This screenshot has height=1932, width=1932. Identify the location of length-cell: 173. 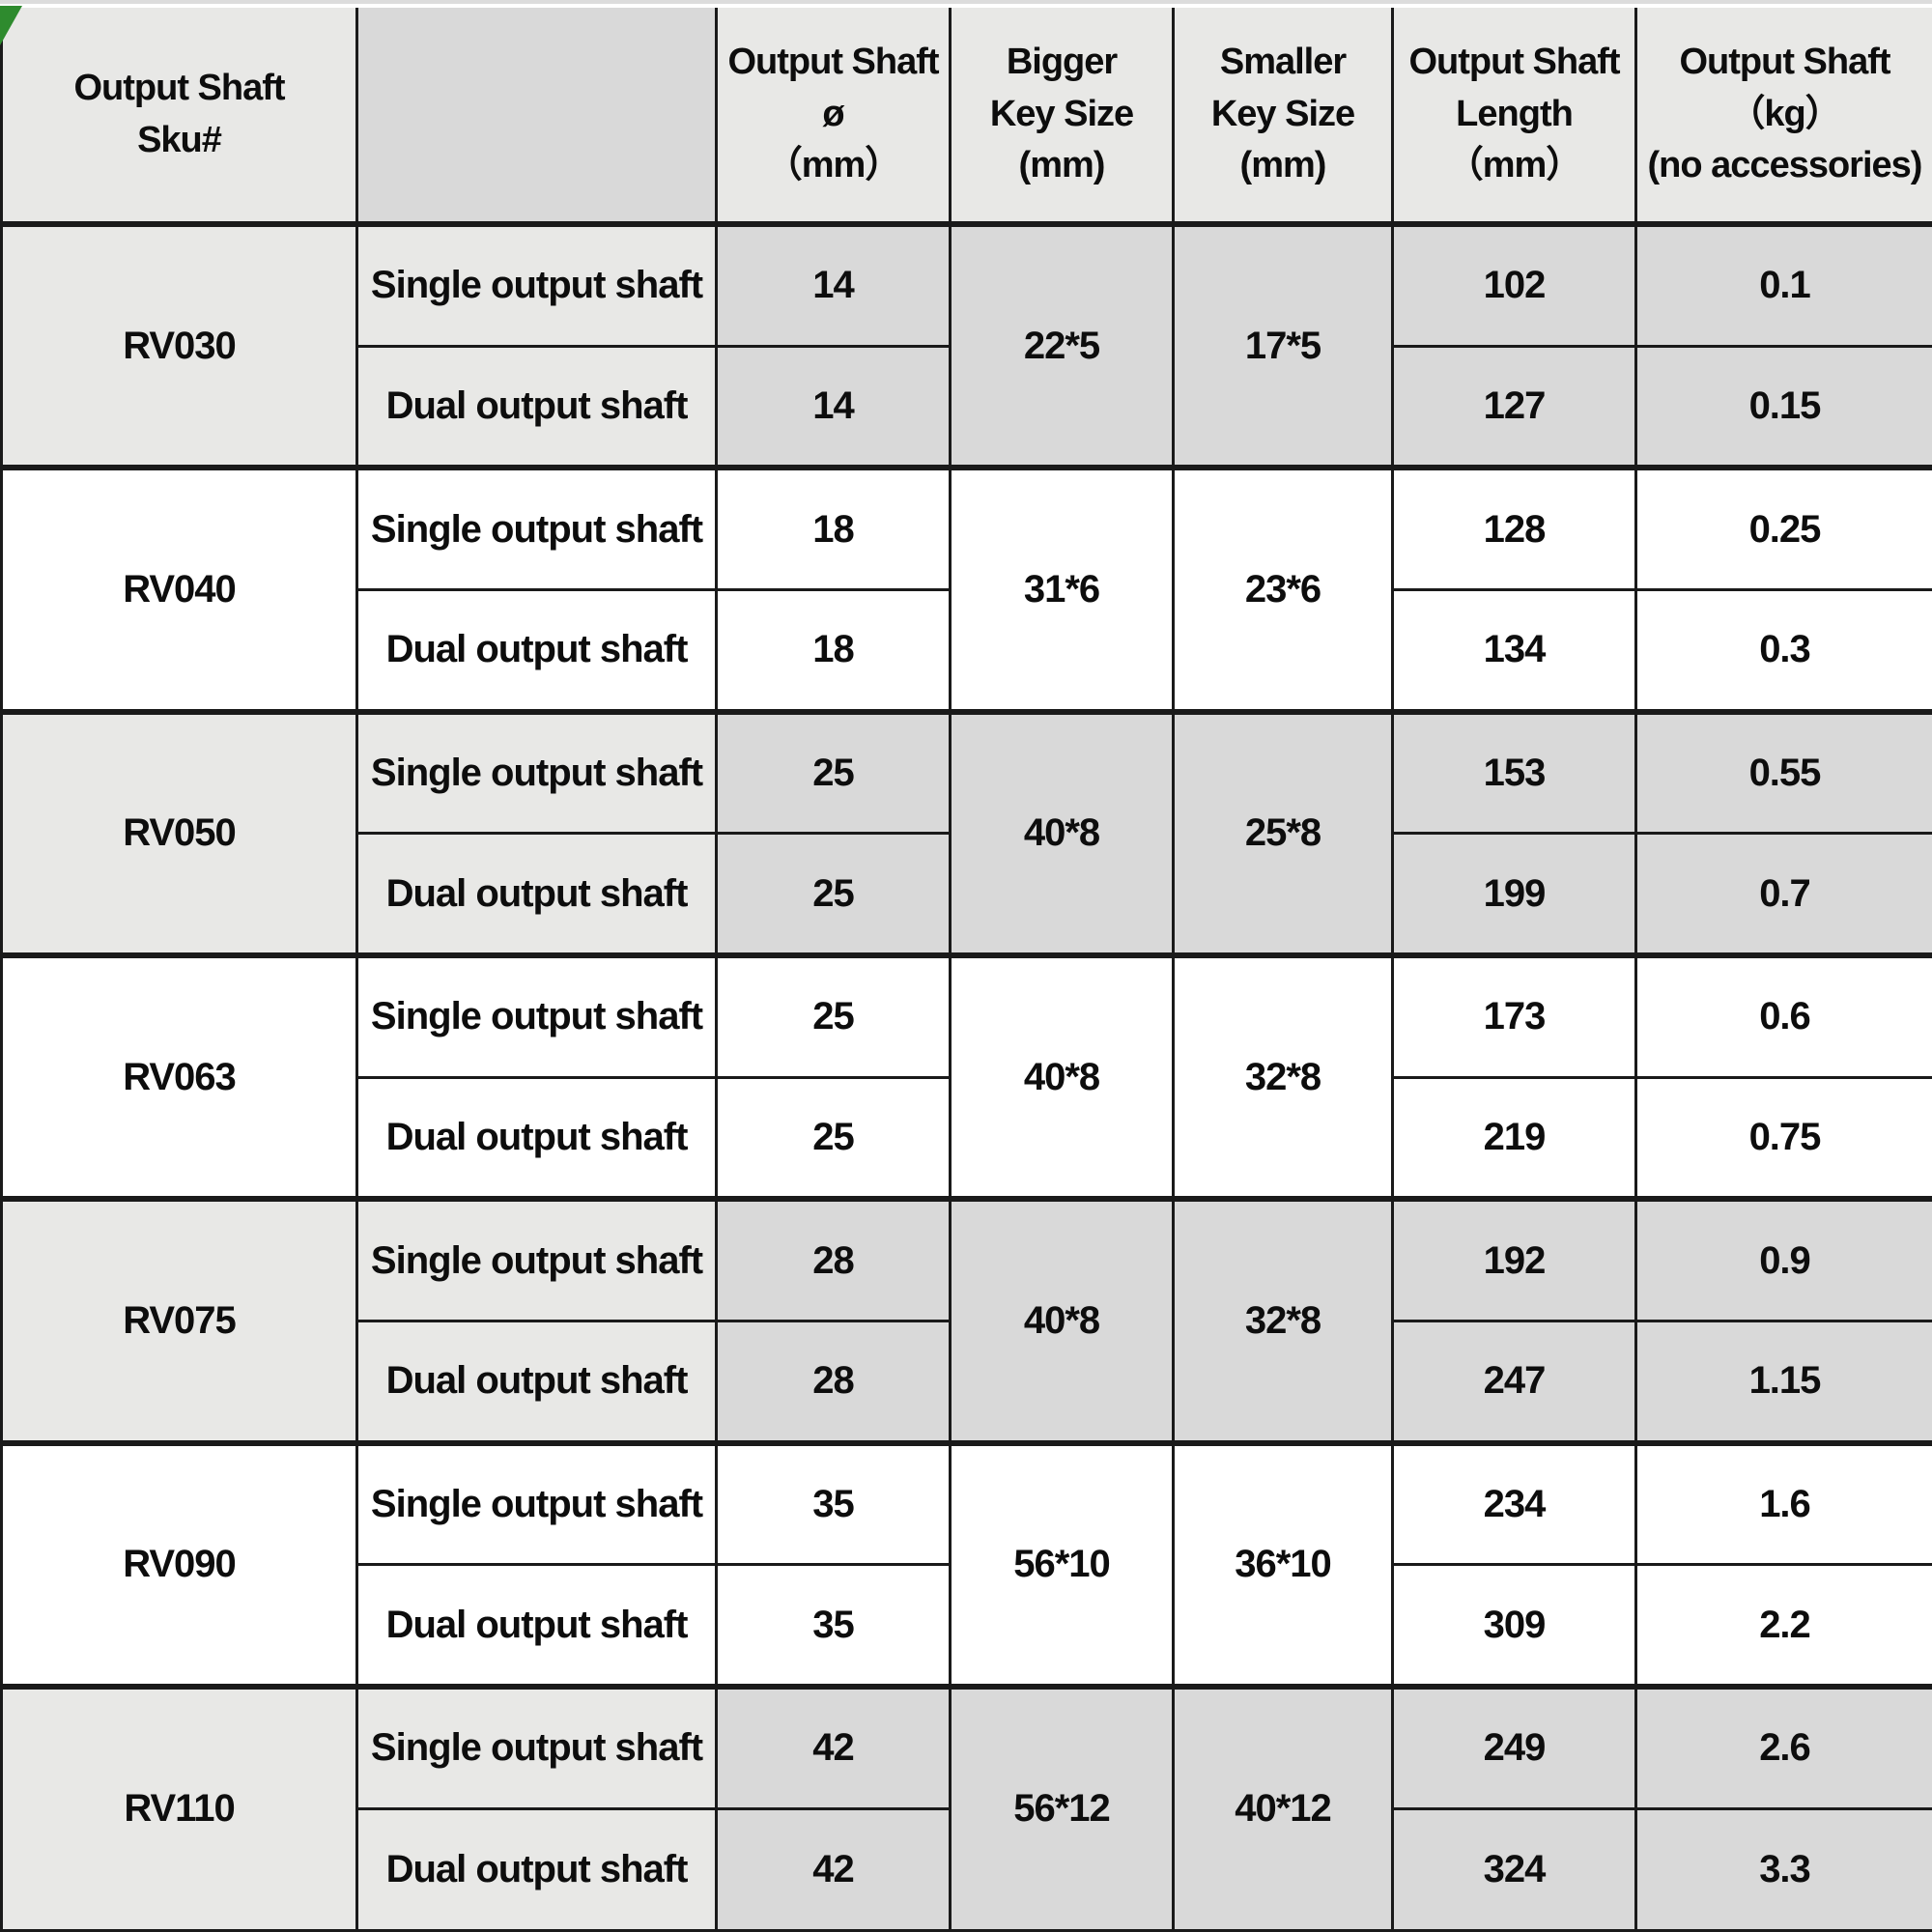
(1514, 1015).